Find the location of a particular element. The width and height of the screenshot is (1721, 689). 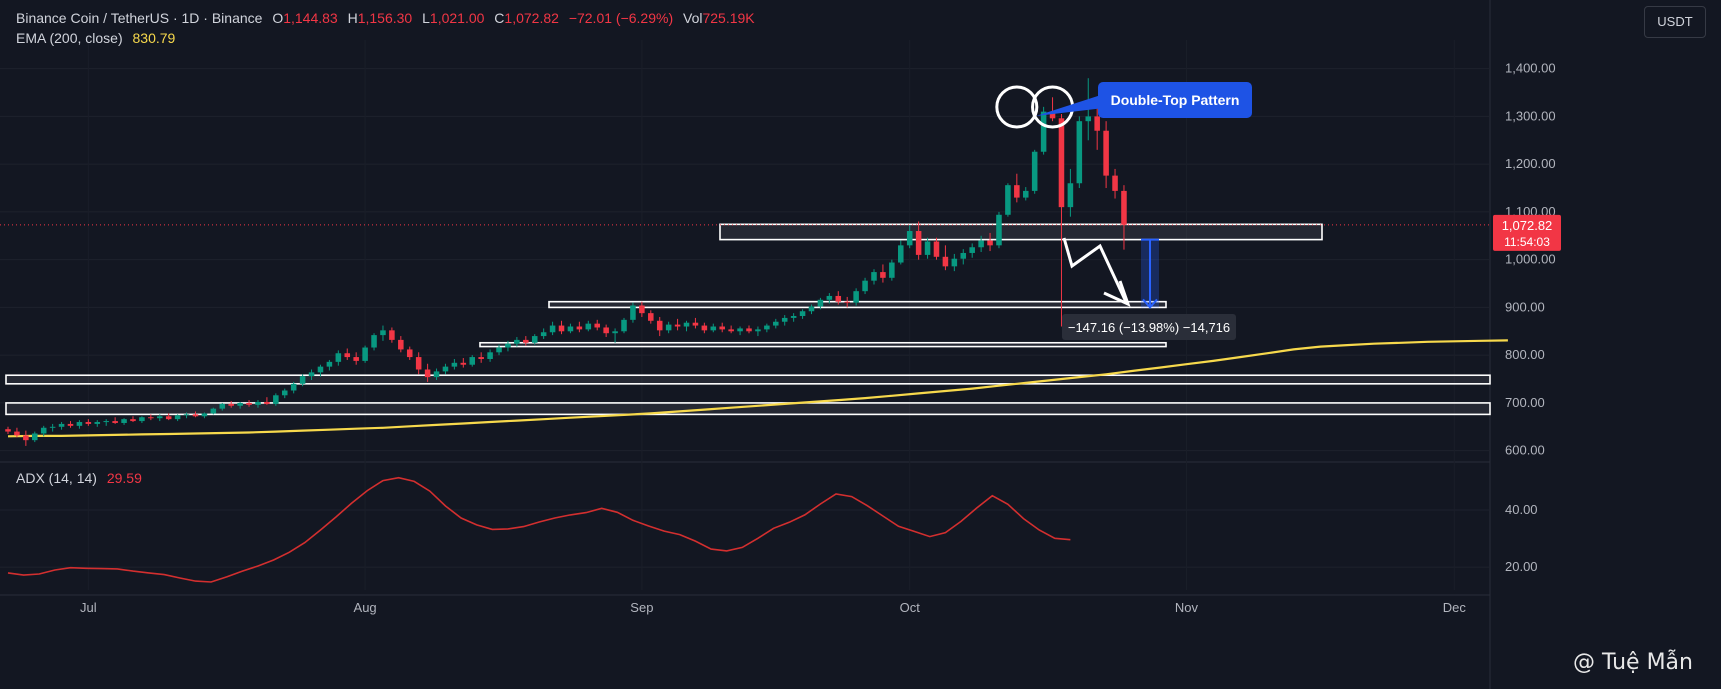

ema-label: EMA (200, close) is located at coordinates (69, 38).